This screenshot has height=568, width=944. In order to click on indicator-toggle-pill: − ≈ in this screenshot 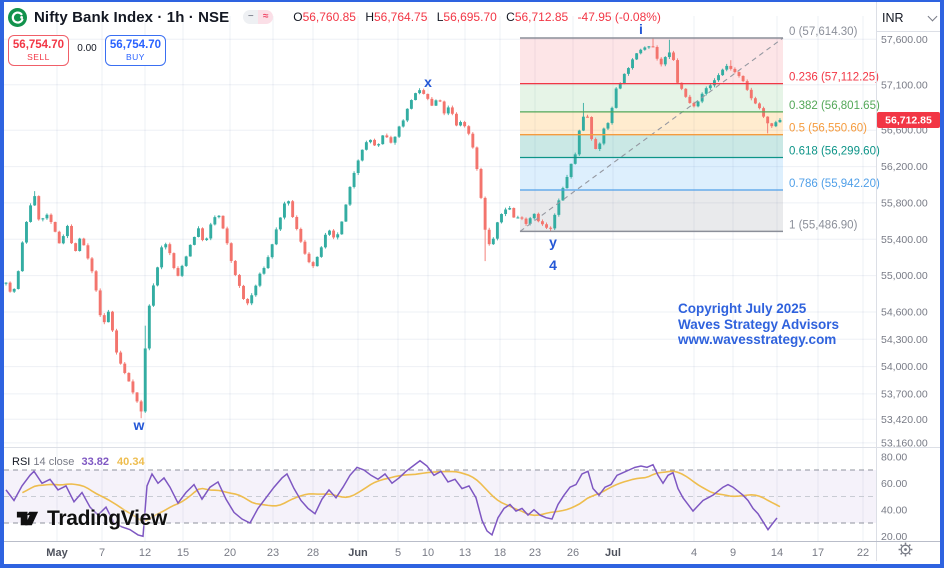, I will do `click(258, 17)`.